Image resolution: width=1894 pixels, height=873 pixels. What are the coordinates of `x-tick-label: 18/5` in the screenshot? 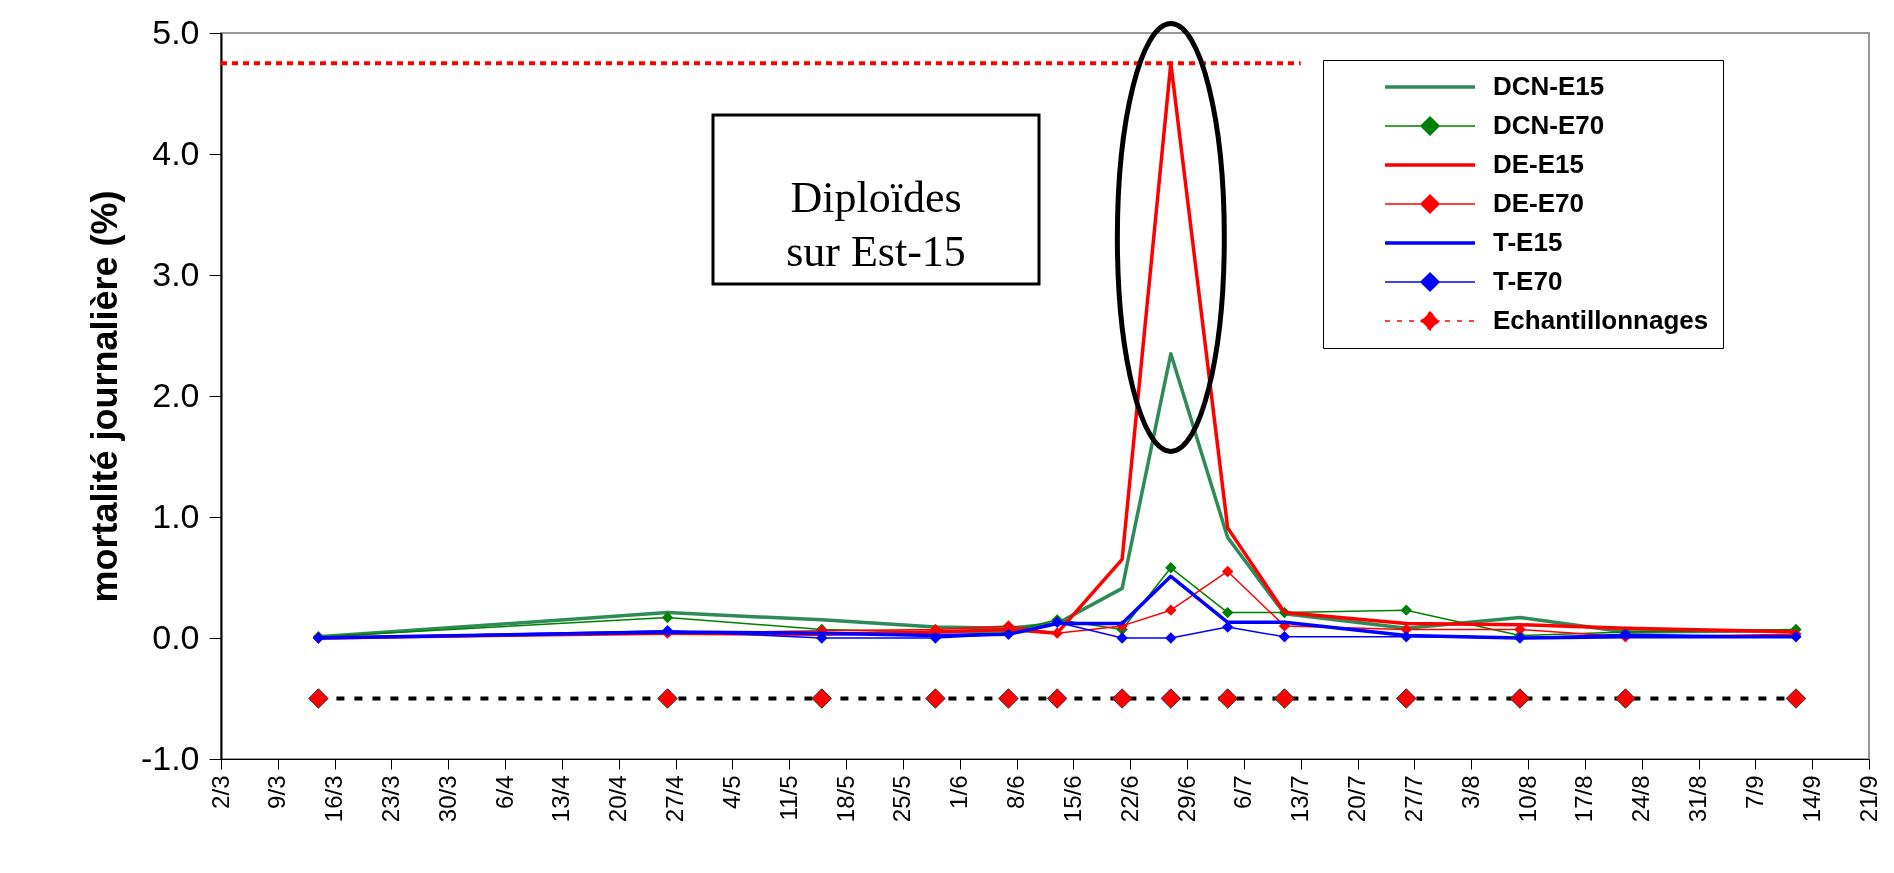 It's located at (845, 799).